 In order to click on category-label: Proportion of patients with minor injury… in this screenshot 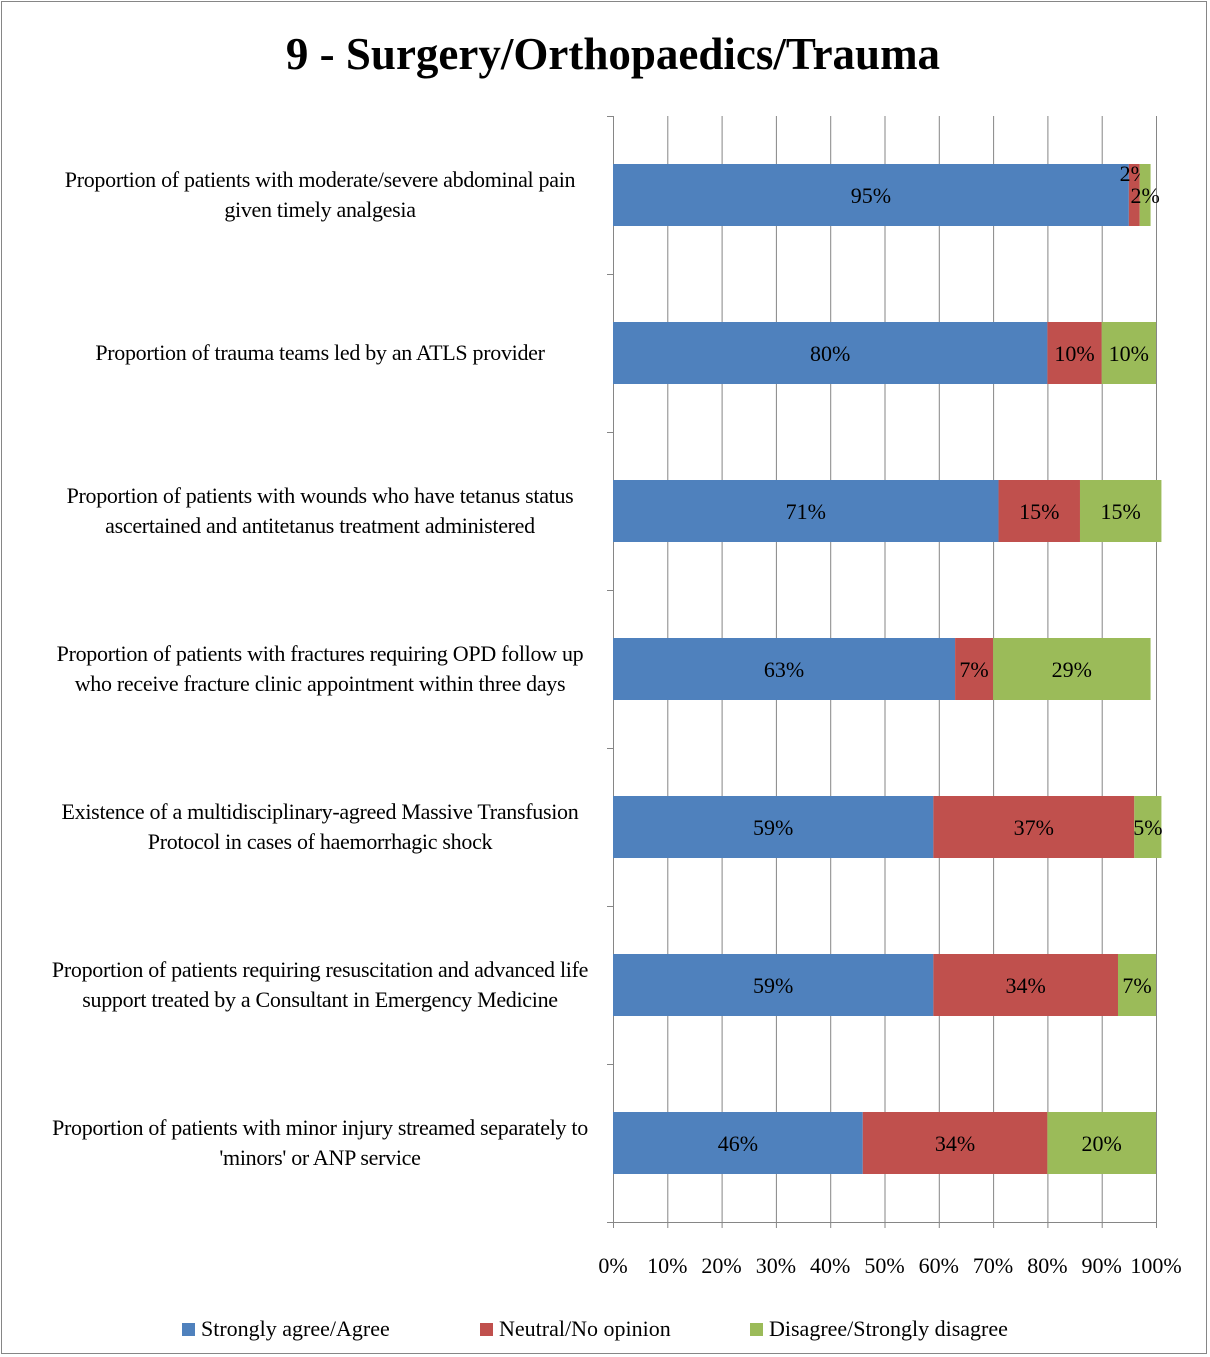, I will do `click(320, 1142)`.